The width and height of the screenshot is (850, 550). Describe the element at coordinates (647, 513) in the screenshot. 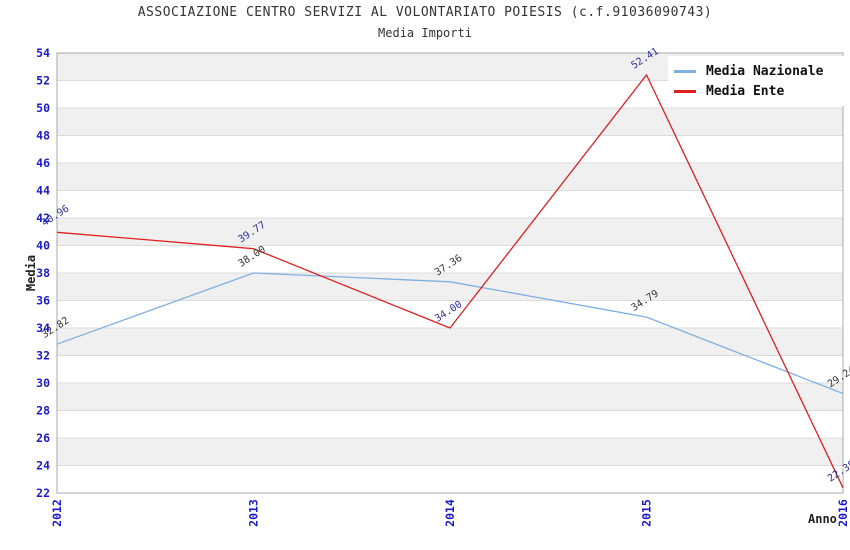

I see `x-tick-label: 2015` at that location.